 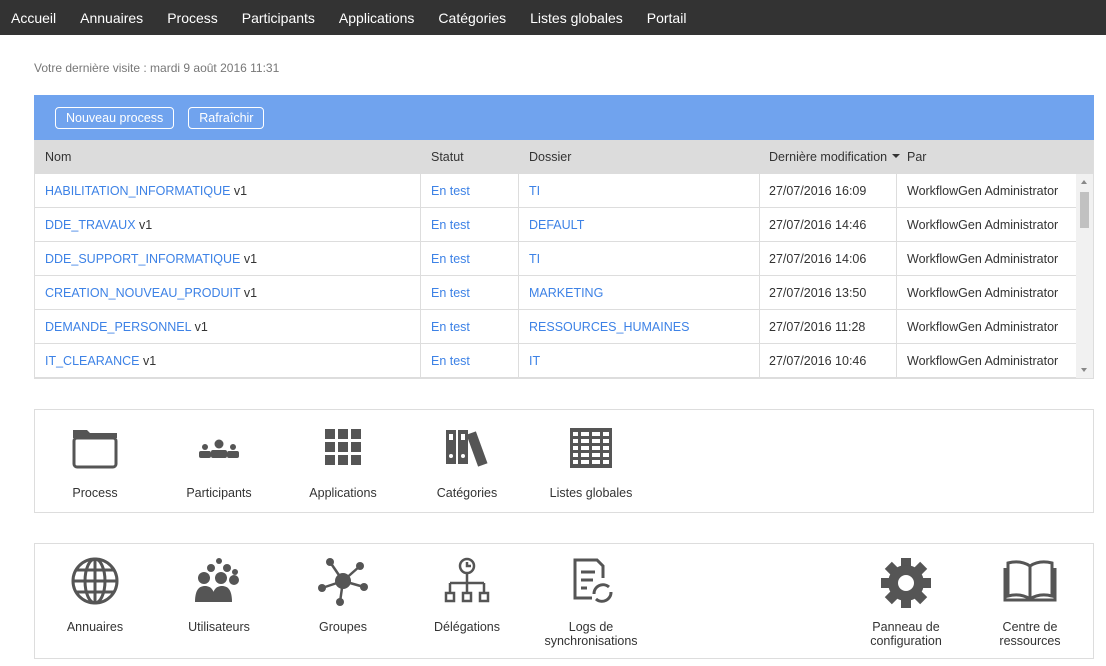 What do you see at coordinates (467, 588) in the screenshot?
I see `hierarchy-clock-icon` at bounding box center [467, 588].